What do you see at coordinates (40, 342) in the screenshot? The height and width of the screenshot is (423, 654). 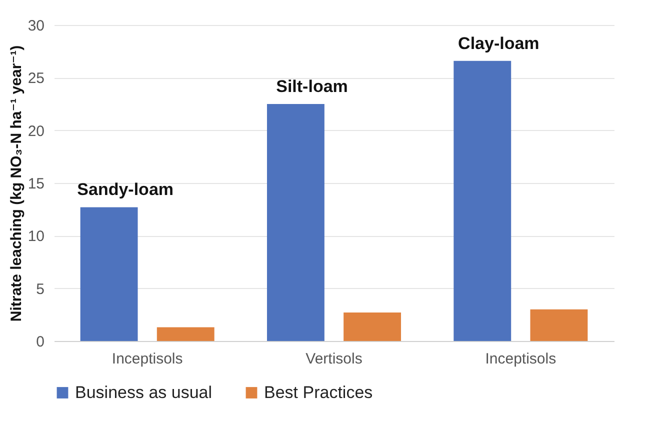 I see `y-tick-label: 0` at bounding box center [40, 342].